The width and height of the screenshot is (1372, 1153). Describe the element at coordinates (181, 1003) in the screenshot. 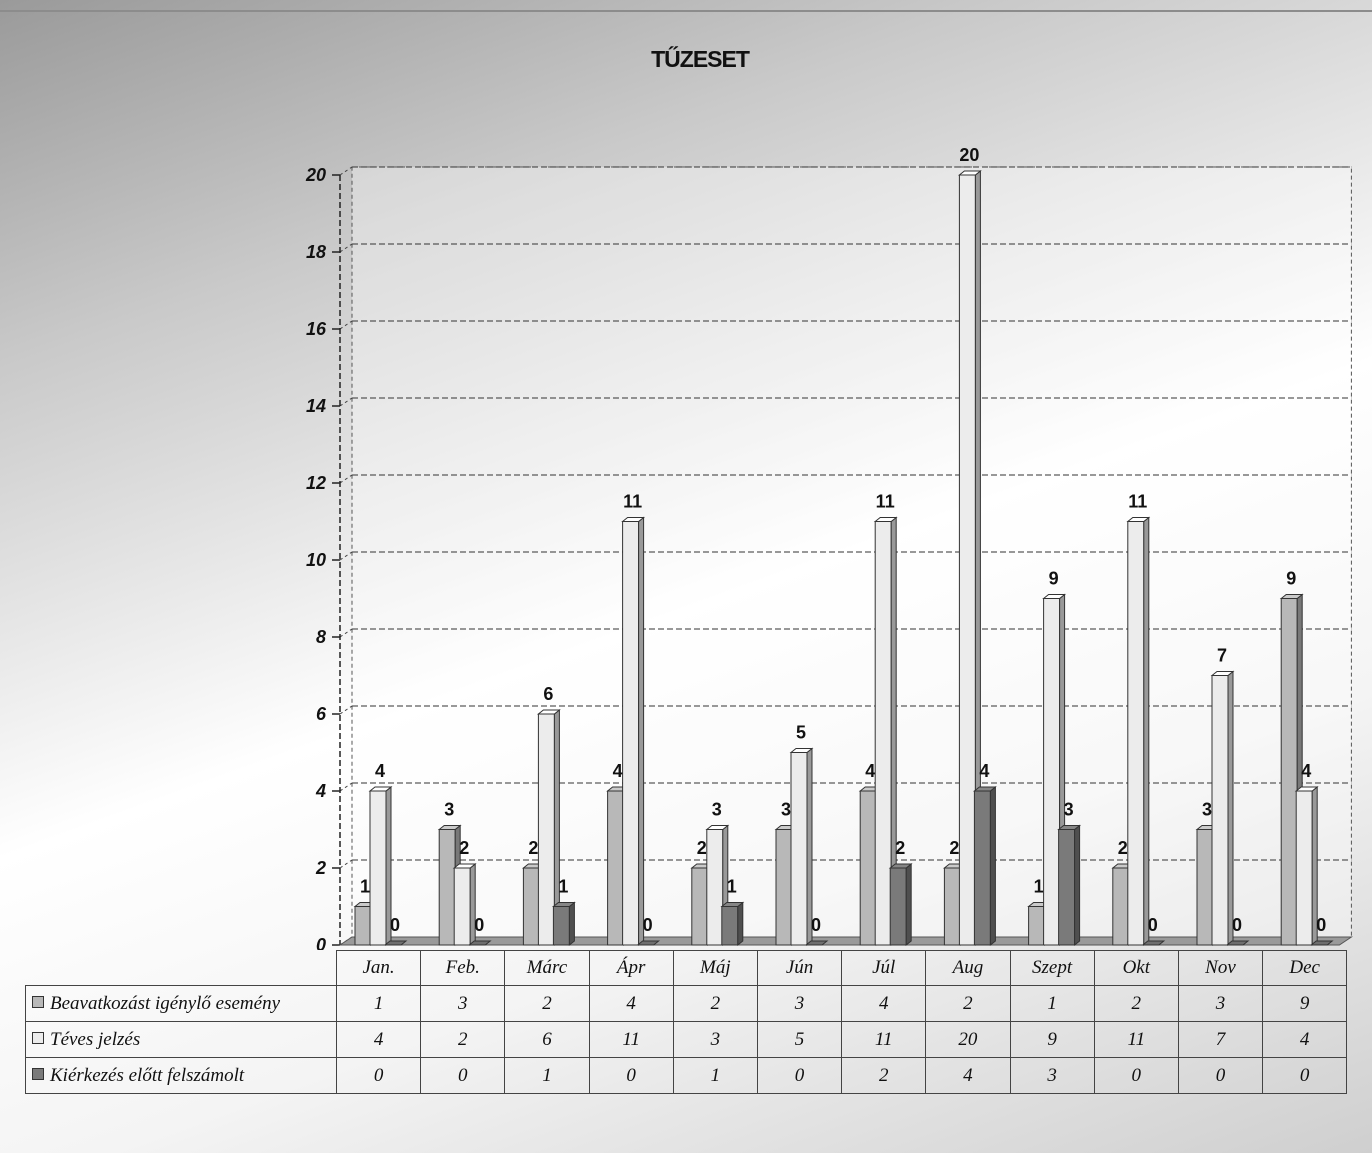

I see `legend-entry: Beavatkozást igénylő esemény` at that location.